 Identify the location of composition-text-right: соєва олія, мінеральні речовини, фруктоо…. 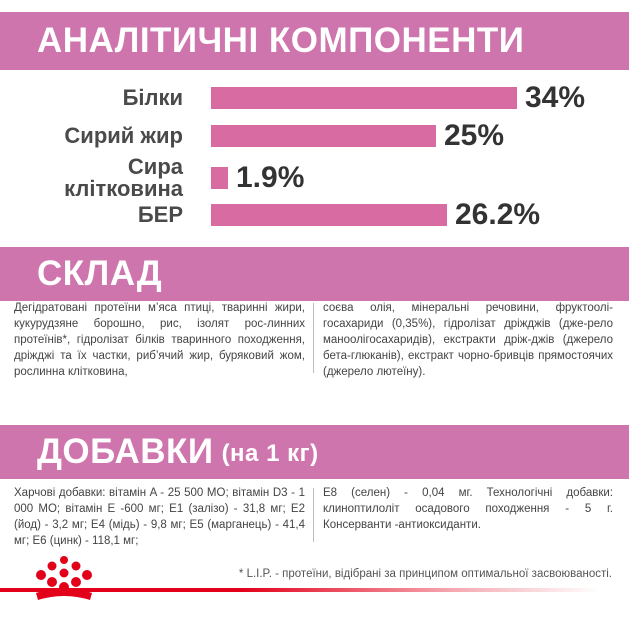
(468, 340).